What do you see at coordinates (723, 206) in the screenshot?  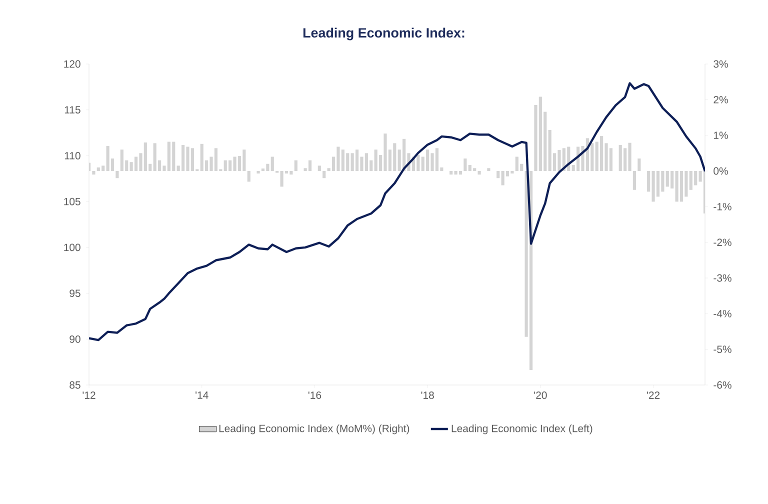 I see `y2-tick-label: -1%` at bounding box center [723, 206].